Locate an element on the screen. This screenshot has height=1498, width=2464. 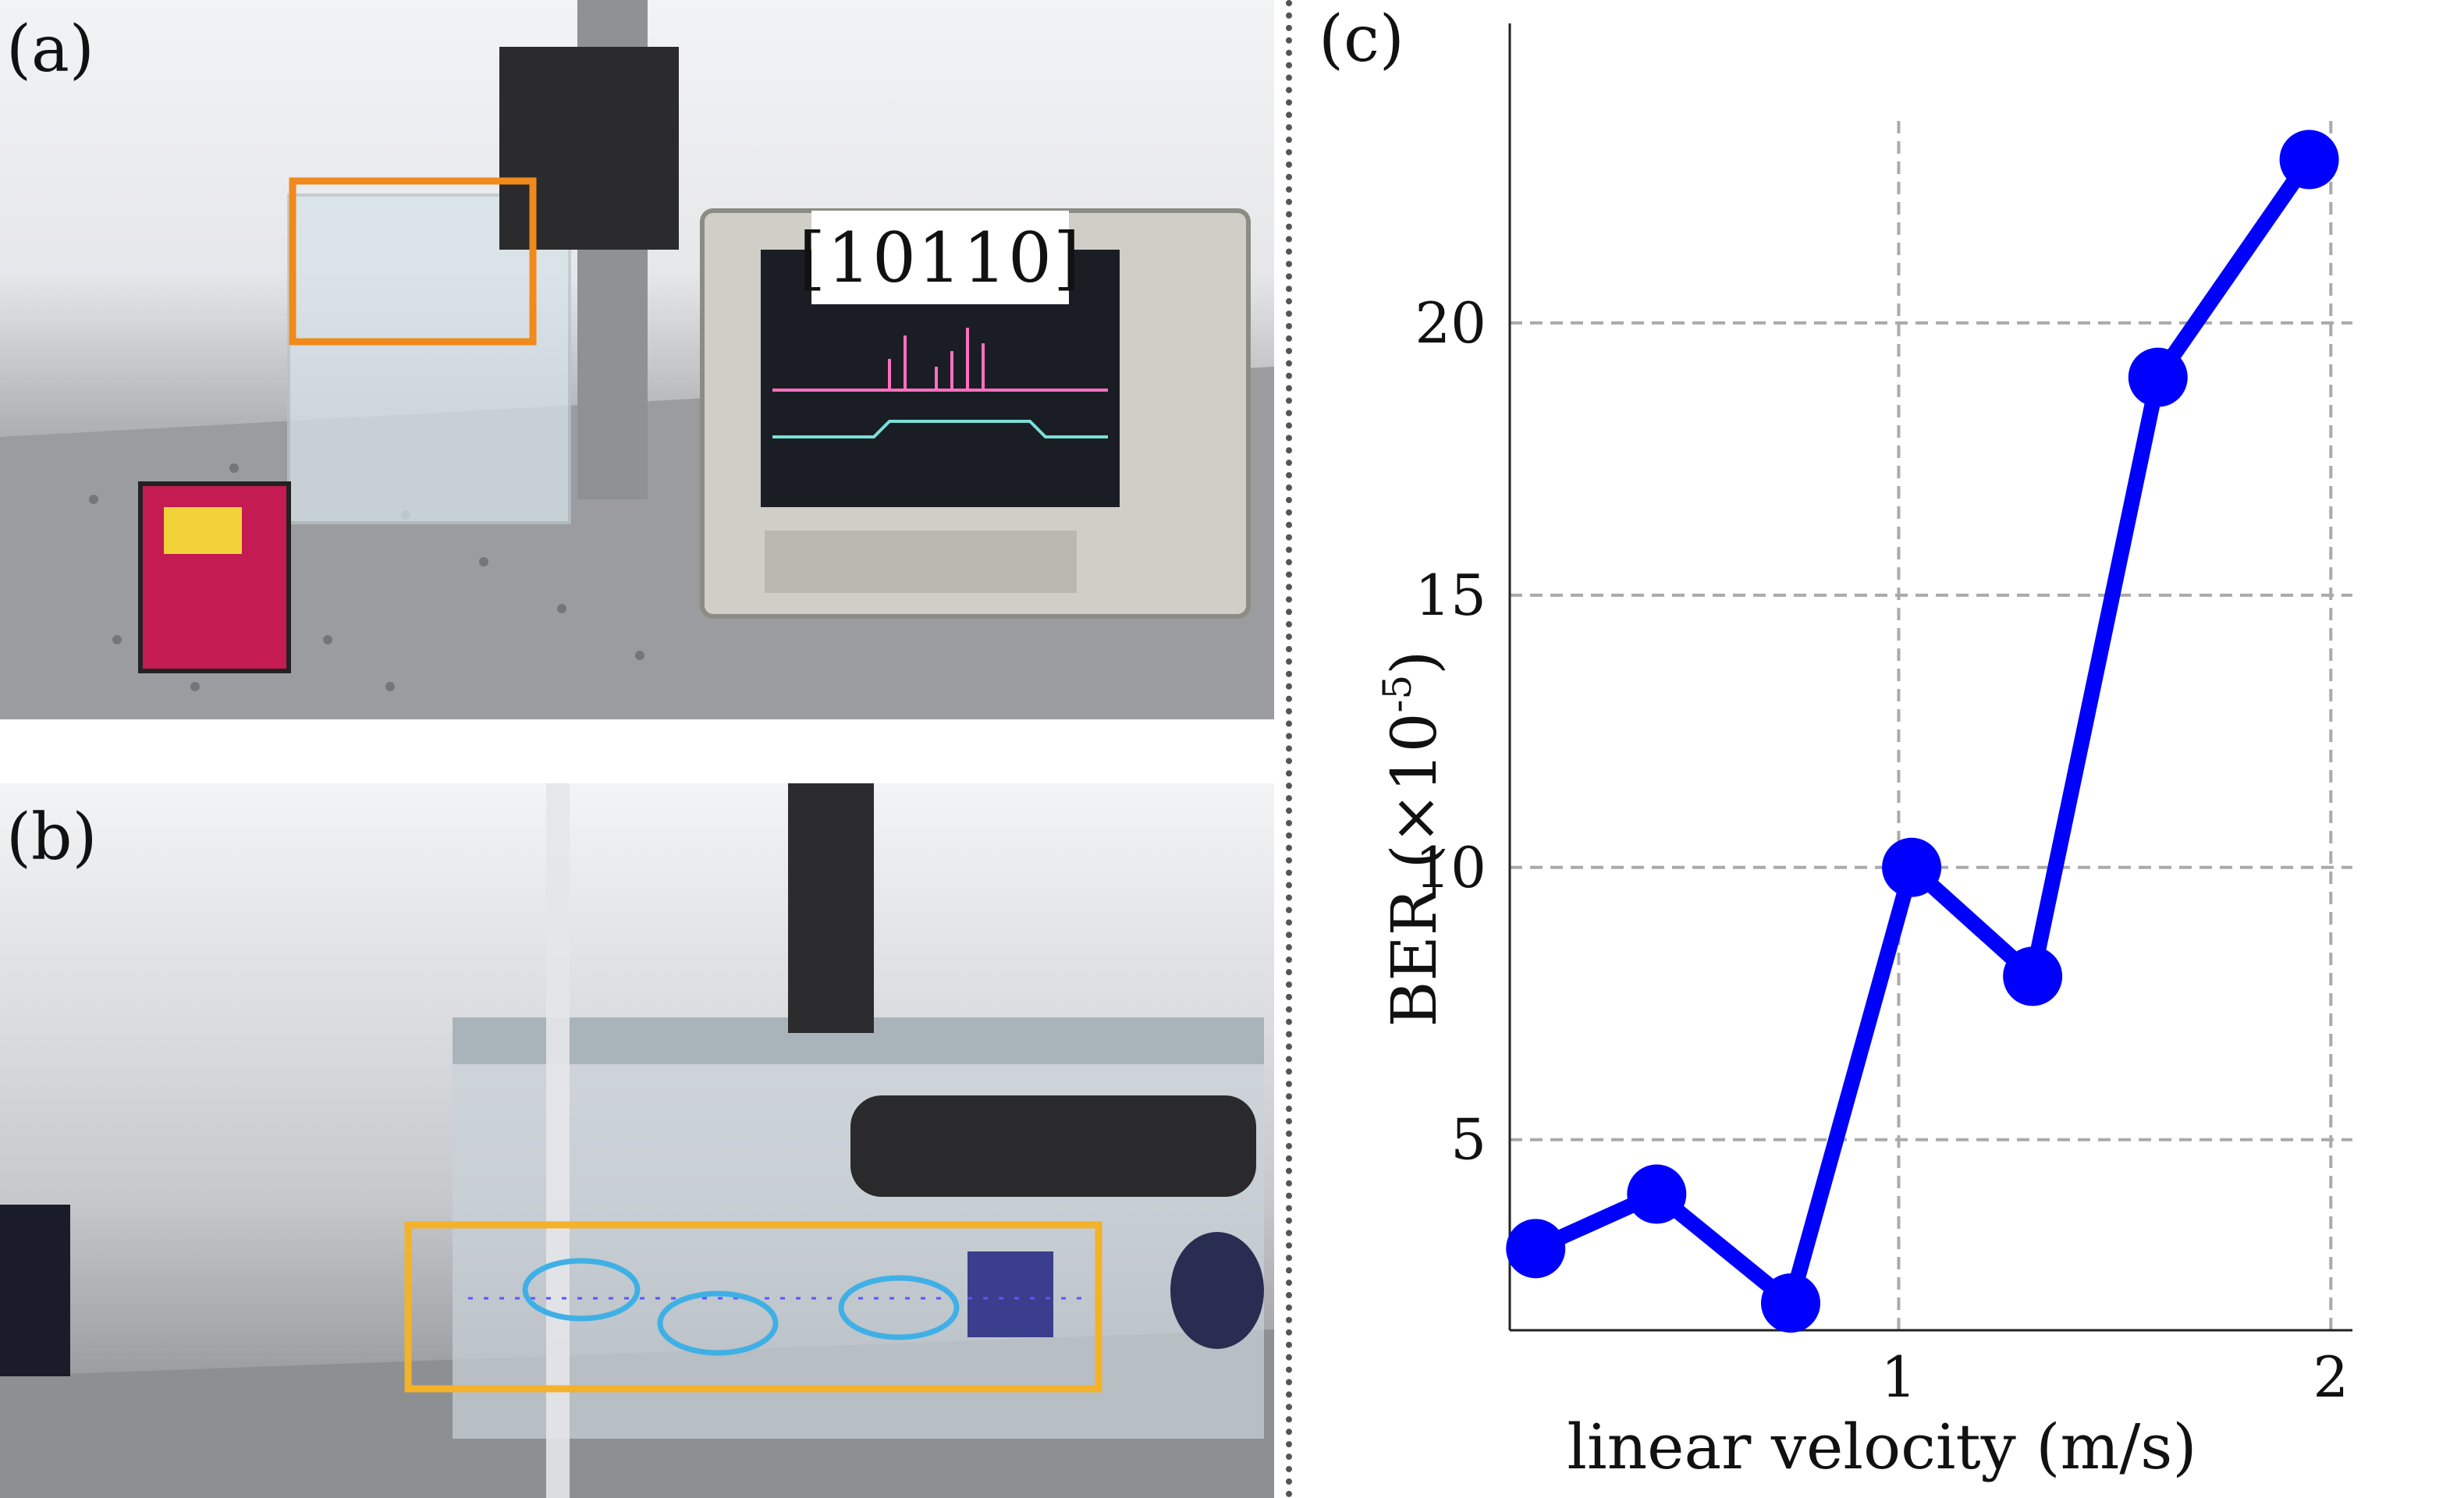
y-tick-label: 5 is located at coordinates (1468, 1140).